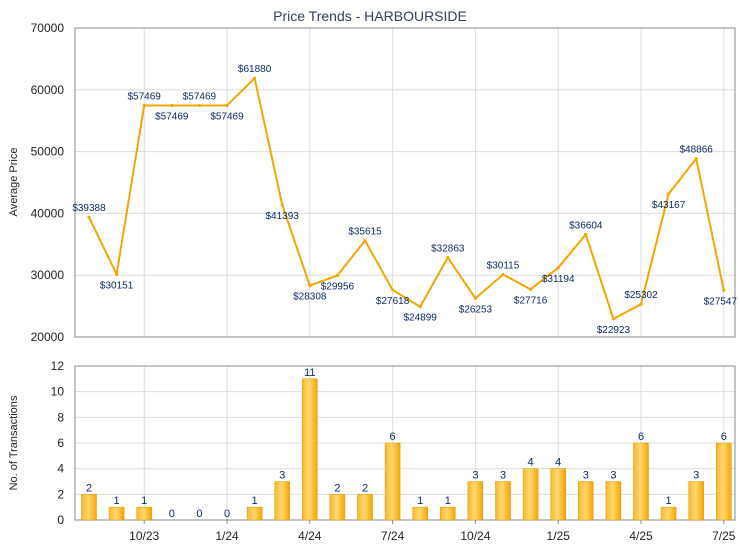  What do you see at coordinates (255, 69) in the screenshot?
I see `price-data-label: $61880` at bounding box center [255, 69].